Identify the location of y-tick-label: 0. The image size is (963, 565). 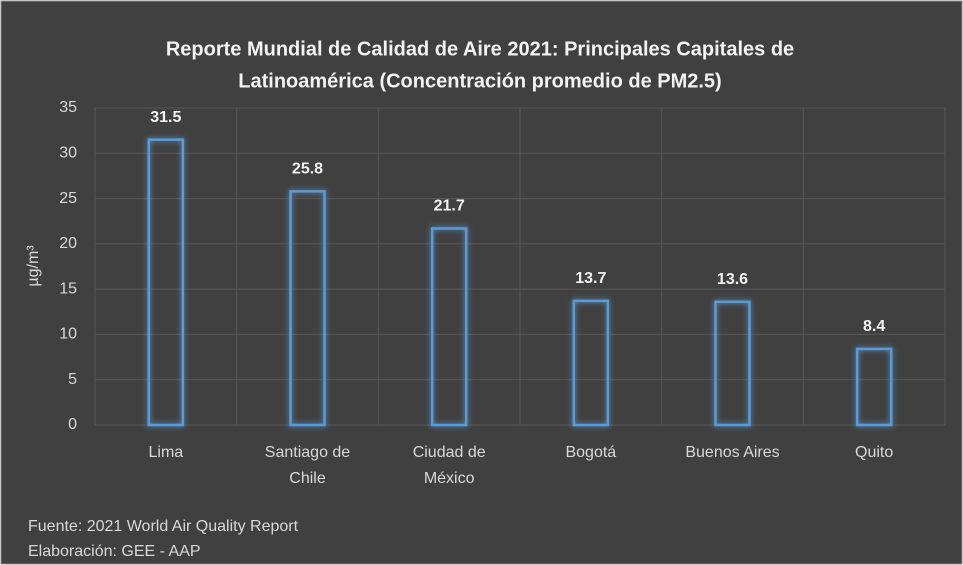
(72, 424).